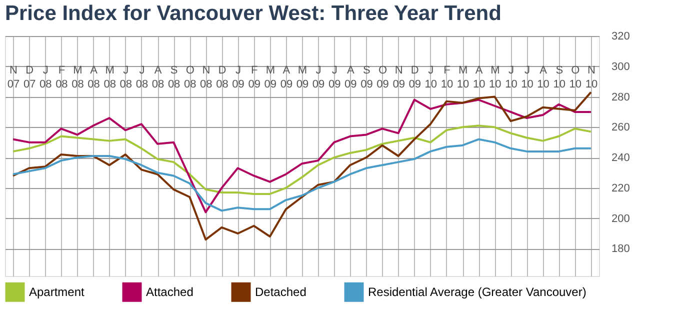  I want to click on x-tick-label: N 09, so click(398, 77).